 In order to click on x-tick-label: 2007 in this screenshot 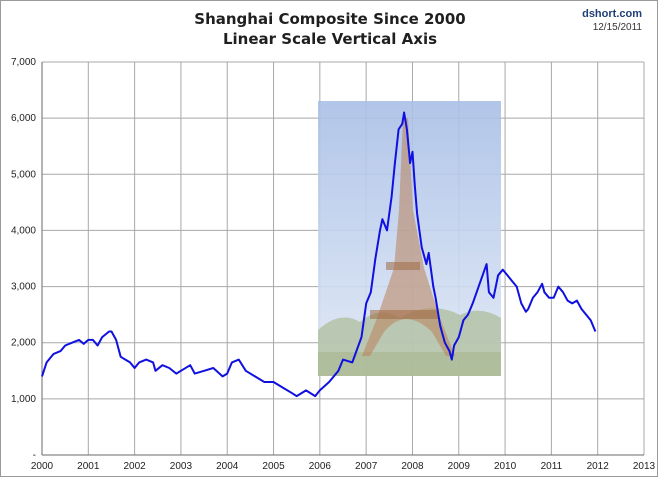, I will do `click(366, 466)`.